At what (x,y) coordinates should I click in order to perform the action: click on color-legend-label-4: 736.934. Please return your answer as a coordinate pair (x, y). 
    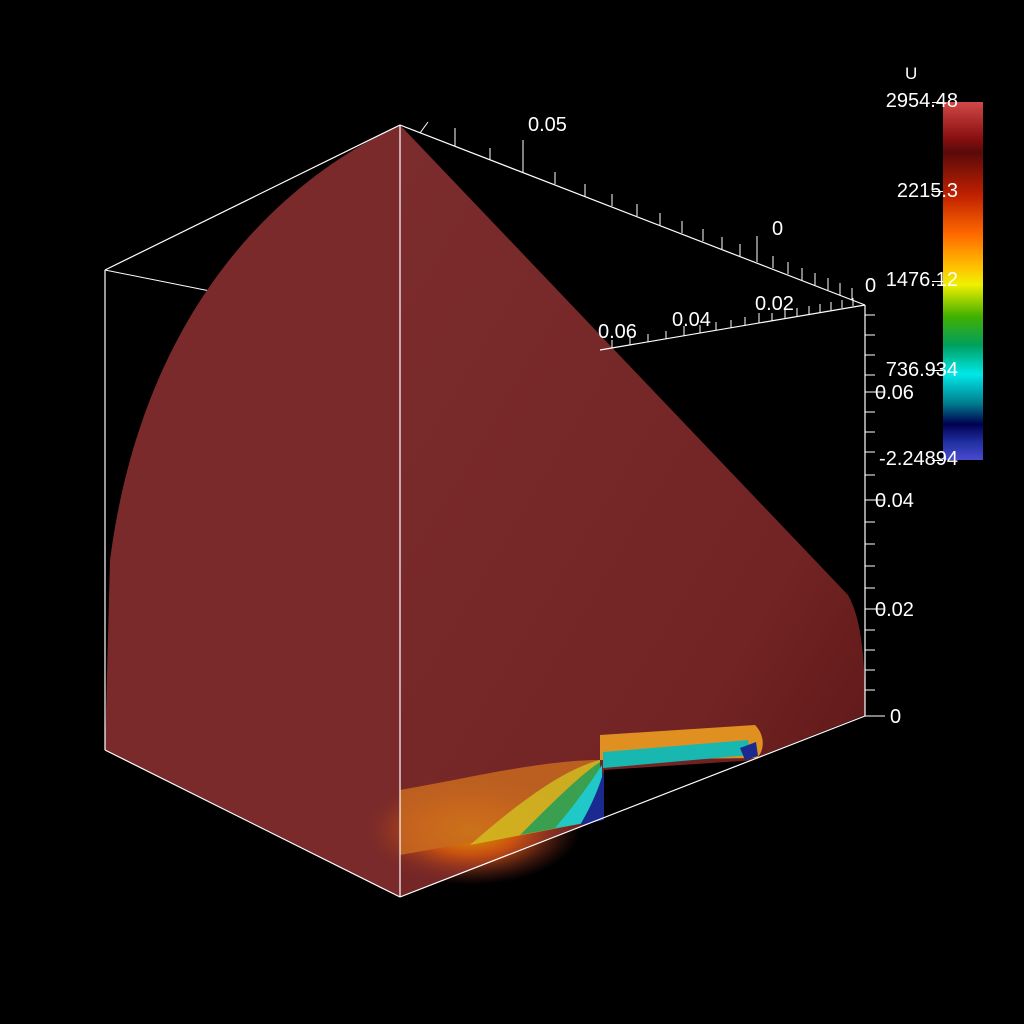
    Looking at the image, I should click on (921, 370).